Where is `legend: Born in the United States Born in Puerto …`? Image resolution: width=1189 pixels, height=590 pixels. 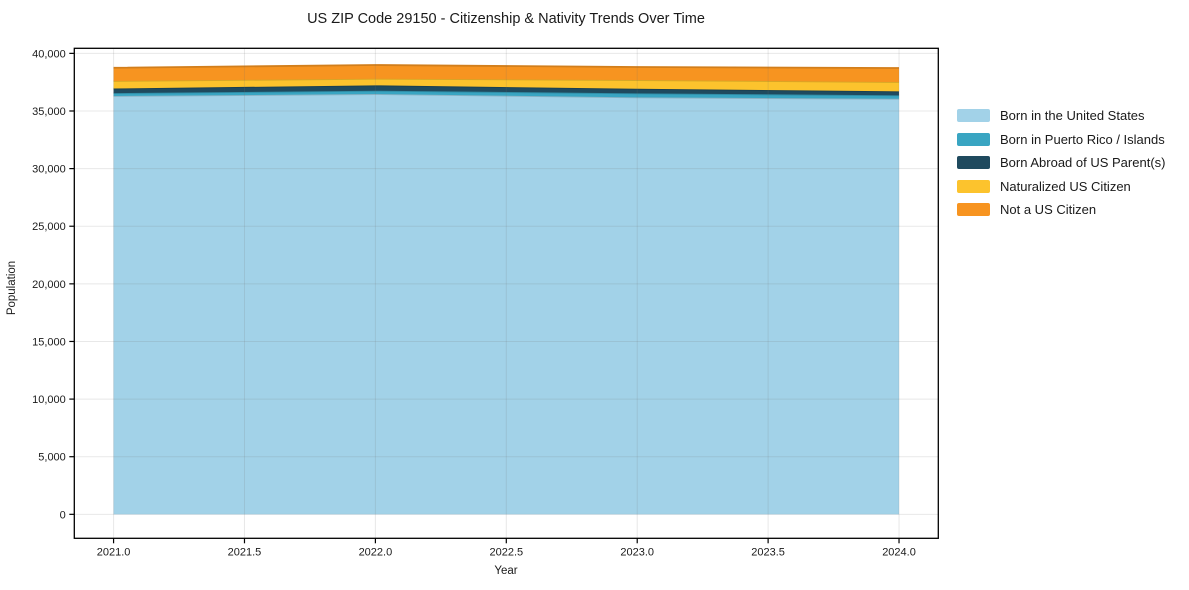 legend: Born in the United States Born in Puerto … is located at coordinates (1061, 163).